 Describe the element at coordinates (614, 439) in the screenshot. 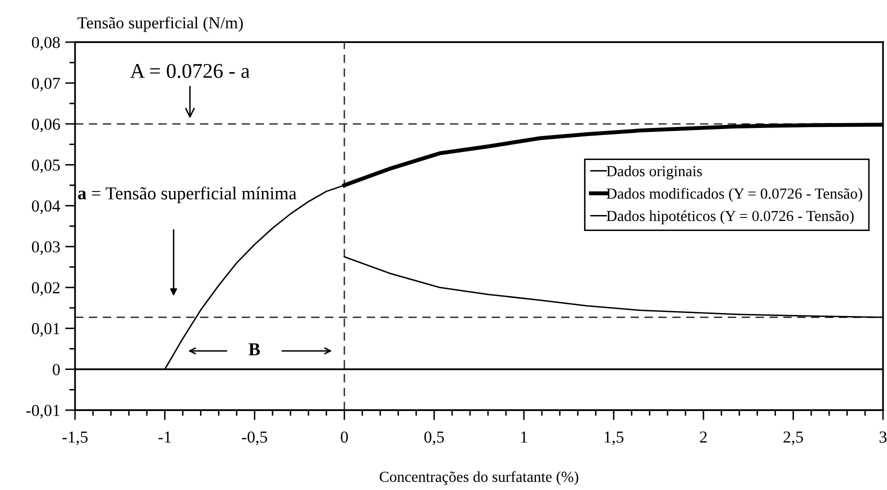

I see `x-tick-label: 1,5` at that location.